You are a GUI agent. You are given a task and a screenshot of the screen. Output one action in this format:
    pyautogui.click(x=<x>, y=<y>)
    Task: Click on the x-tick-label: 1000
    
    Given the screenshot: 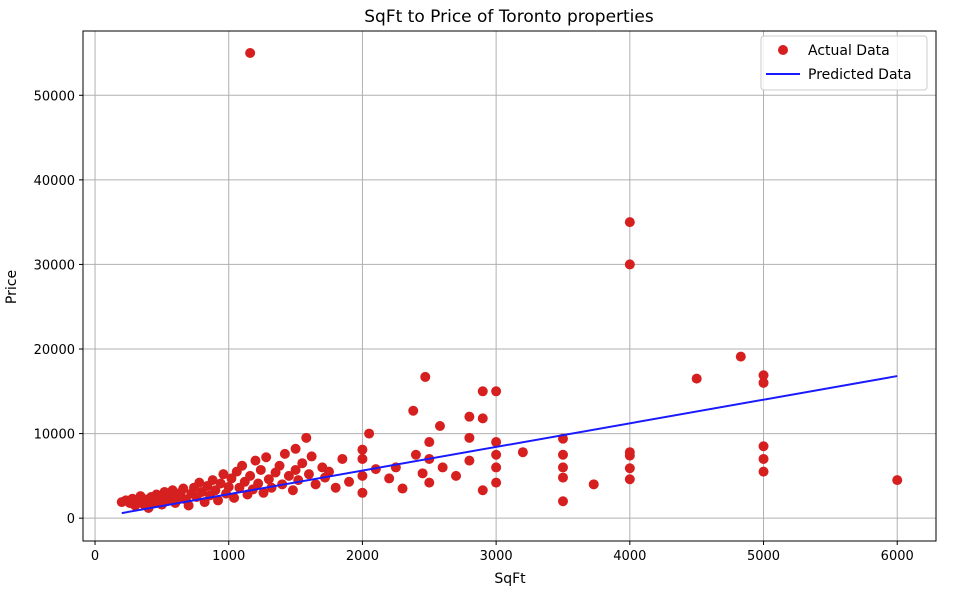 What is the action you would take?
    pyautogui.click(x=228, y=556)
    